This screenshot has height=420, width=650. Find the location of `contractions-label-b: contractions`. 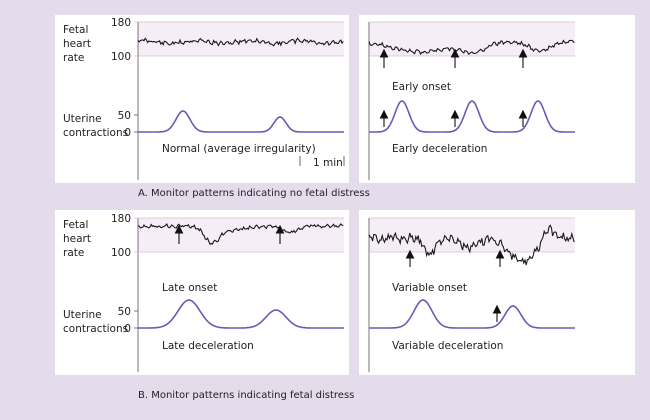

contractions-label-b: contractions is located at coordinates (95, 329).